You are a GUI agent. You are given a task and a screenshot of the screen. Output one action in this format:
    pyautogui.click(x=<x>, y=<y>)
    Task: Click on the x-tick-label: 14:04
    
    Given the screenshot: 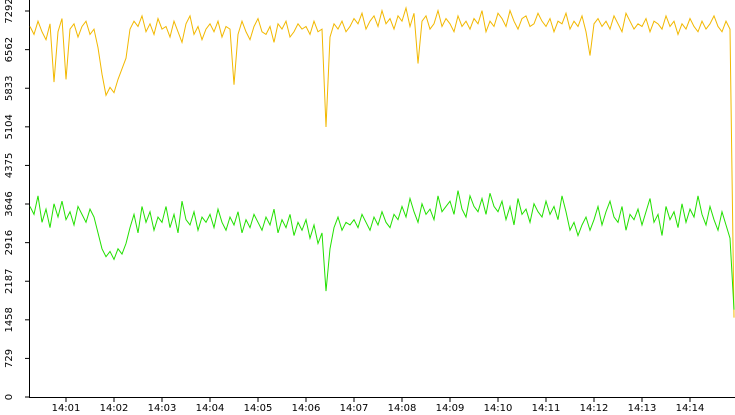 What is the action you would take?
    pyautogui.click(x=210, y=408)
    